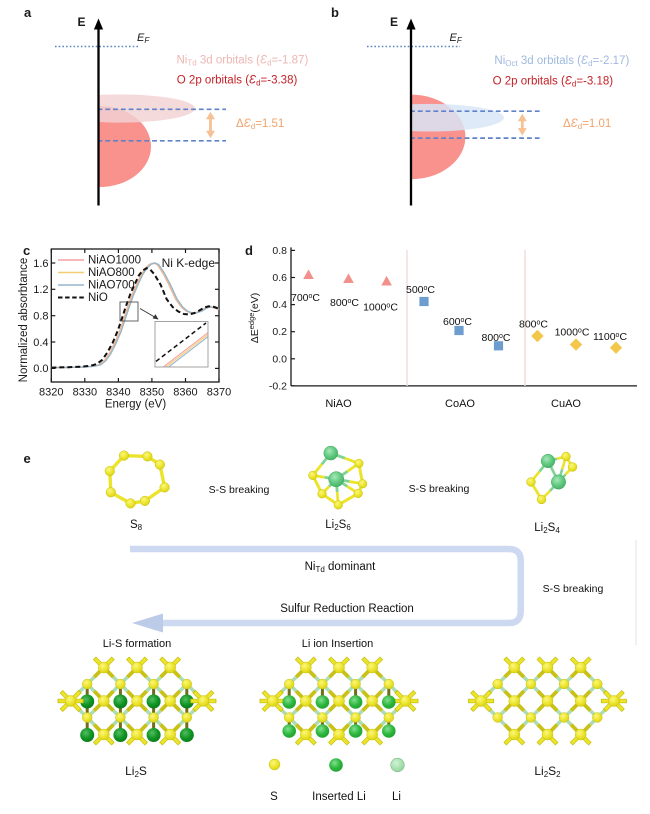 Image resolution: width=650 pixels, height=814 pixels. Describe the element at coordinates (420, 290) in the screenshot. I see `svg-text: 500oC` at that location.